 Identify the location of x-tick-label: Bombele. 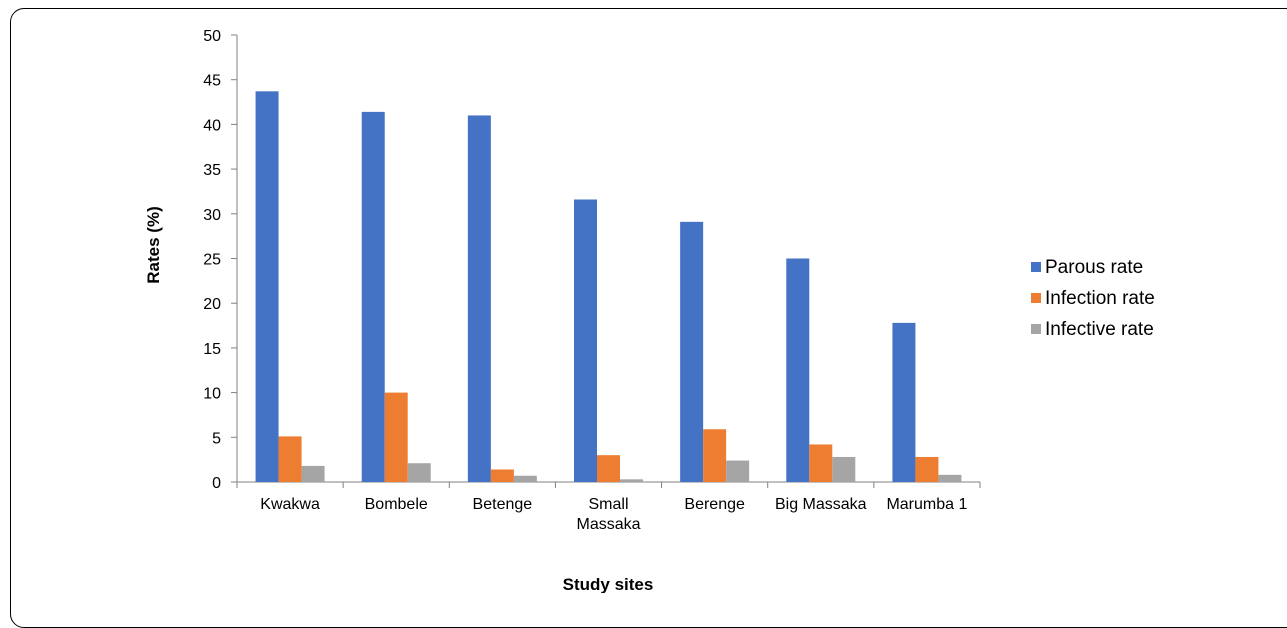
(396, 504).